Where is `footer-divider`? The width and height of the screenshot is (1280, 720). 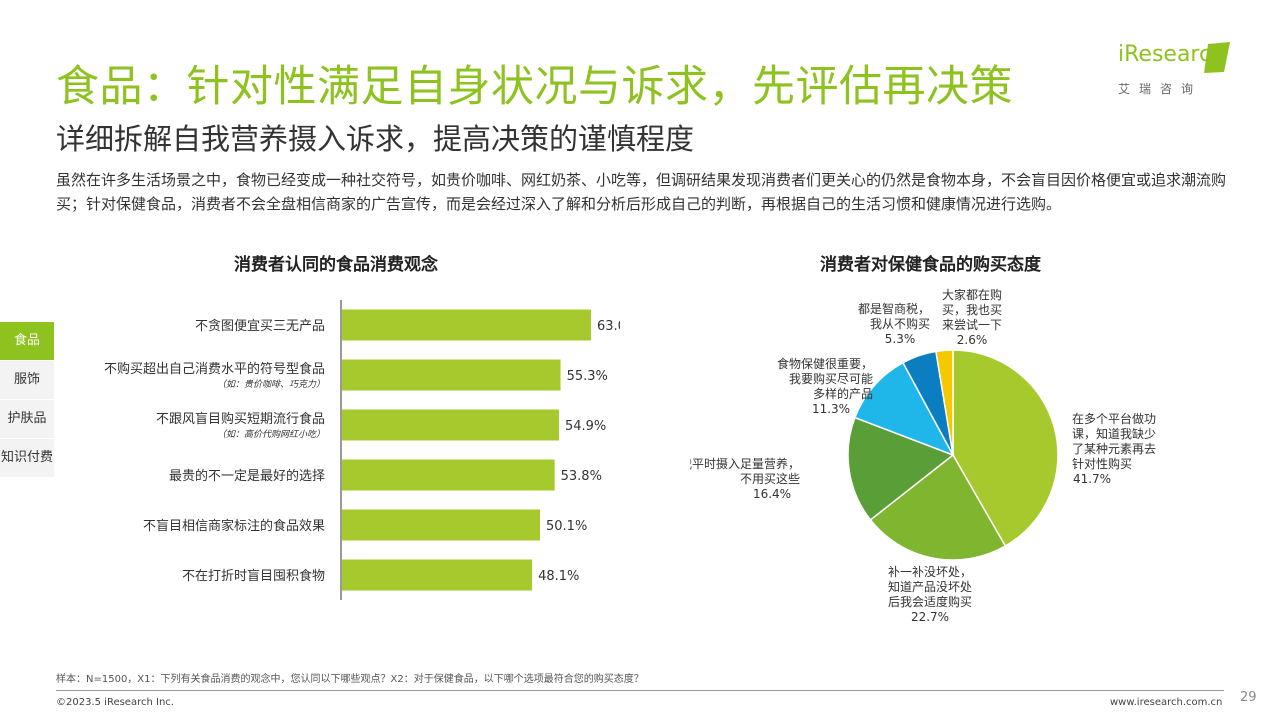 footer-divider is located at coordinates (640, 690).